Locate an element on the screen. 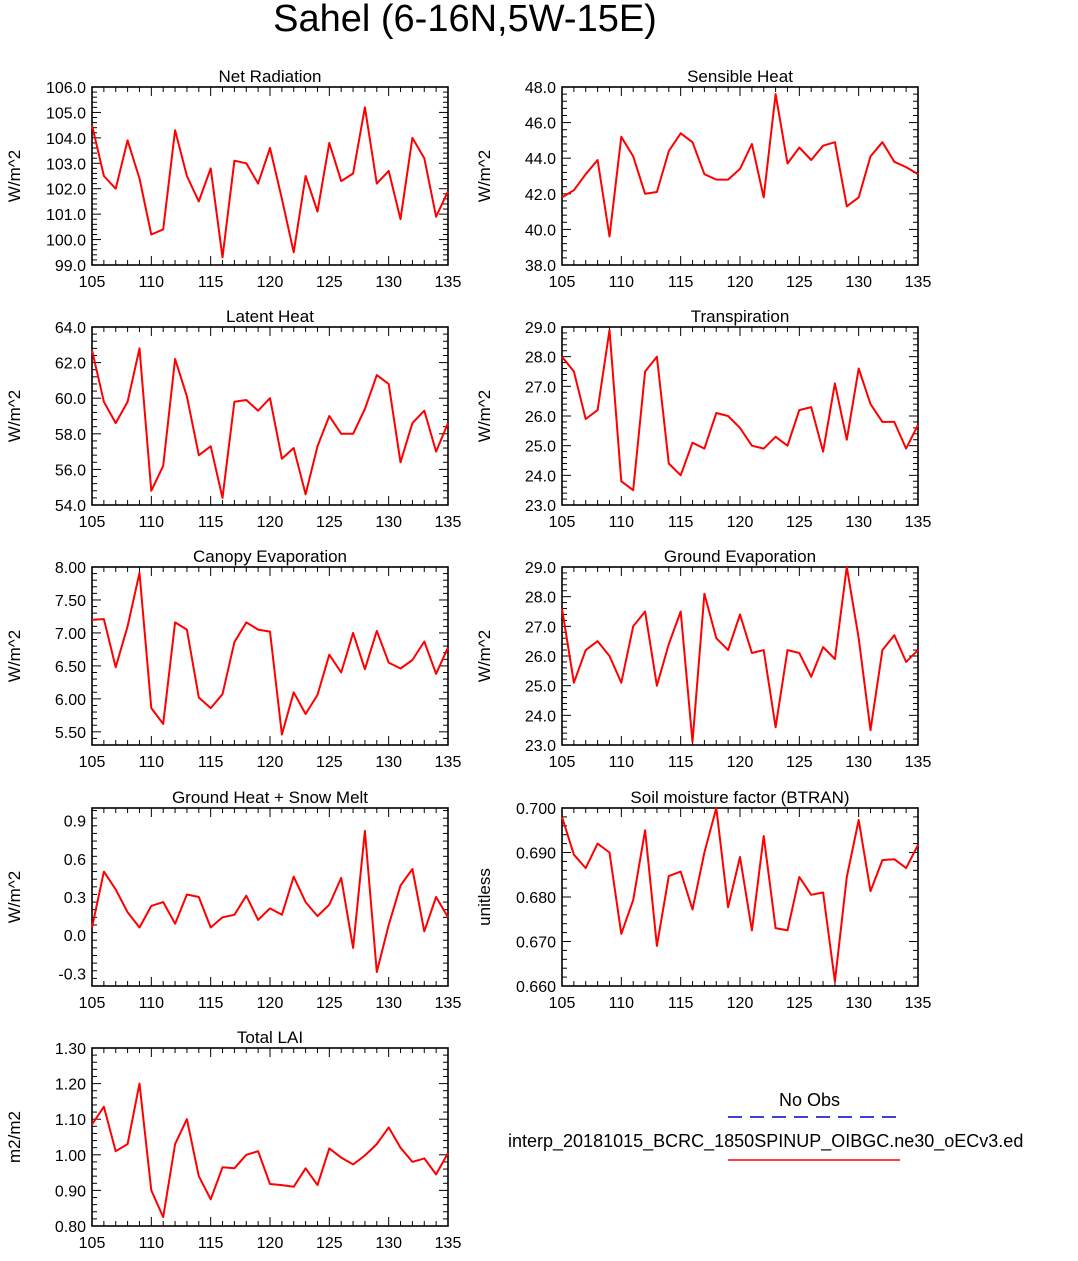 The image size is (1078, 1261). y-tick-label: 58.0 is located at coordinates (70, 435).